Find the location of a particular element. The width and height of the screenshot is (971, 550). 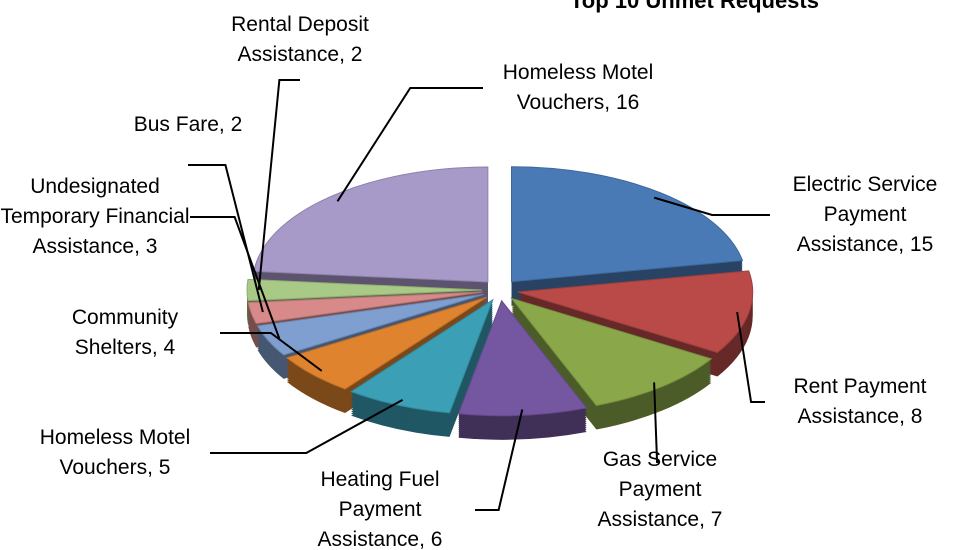

category-name: Gas Service Payment Assistance is located at coordinates (657, 489).